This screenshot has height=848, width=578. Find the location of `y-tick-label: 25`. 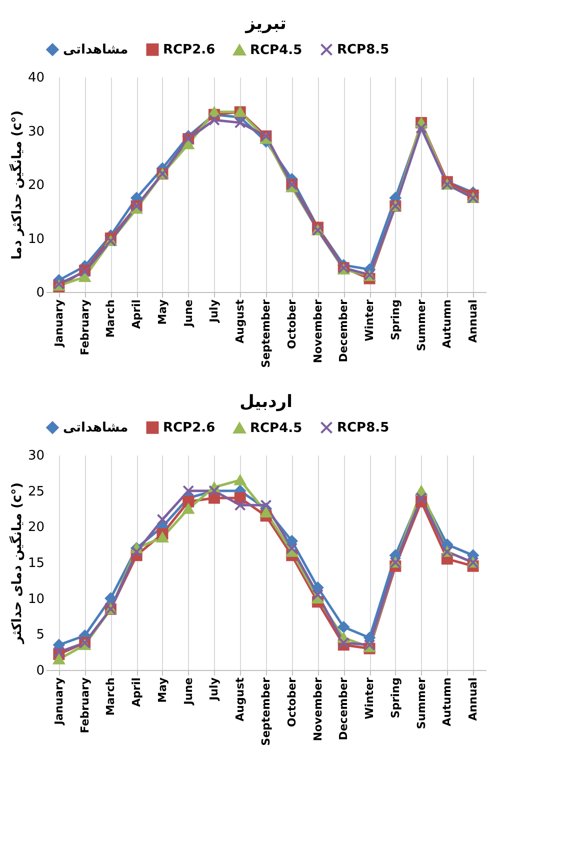

y-tick-label: 25 is located at coordinates (36, 492).